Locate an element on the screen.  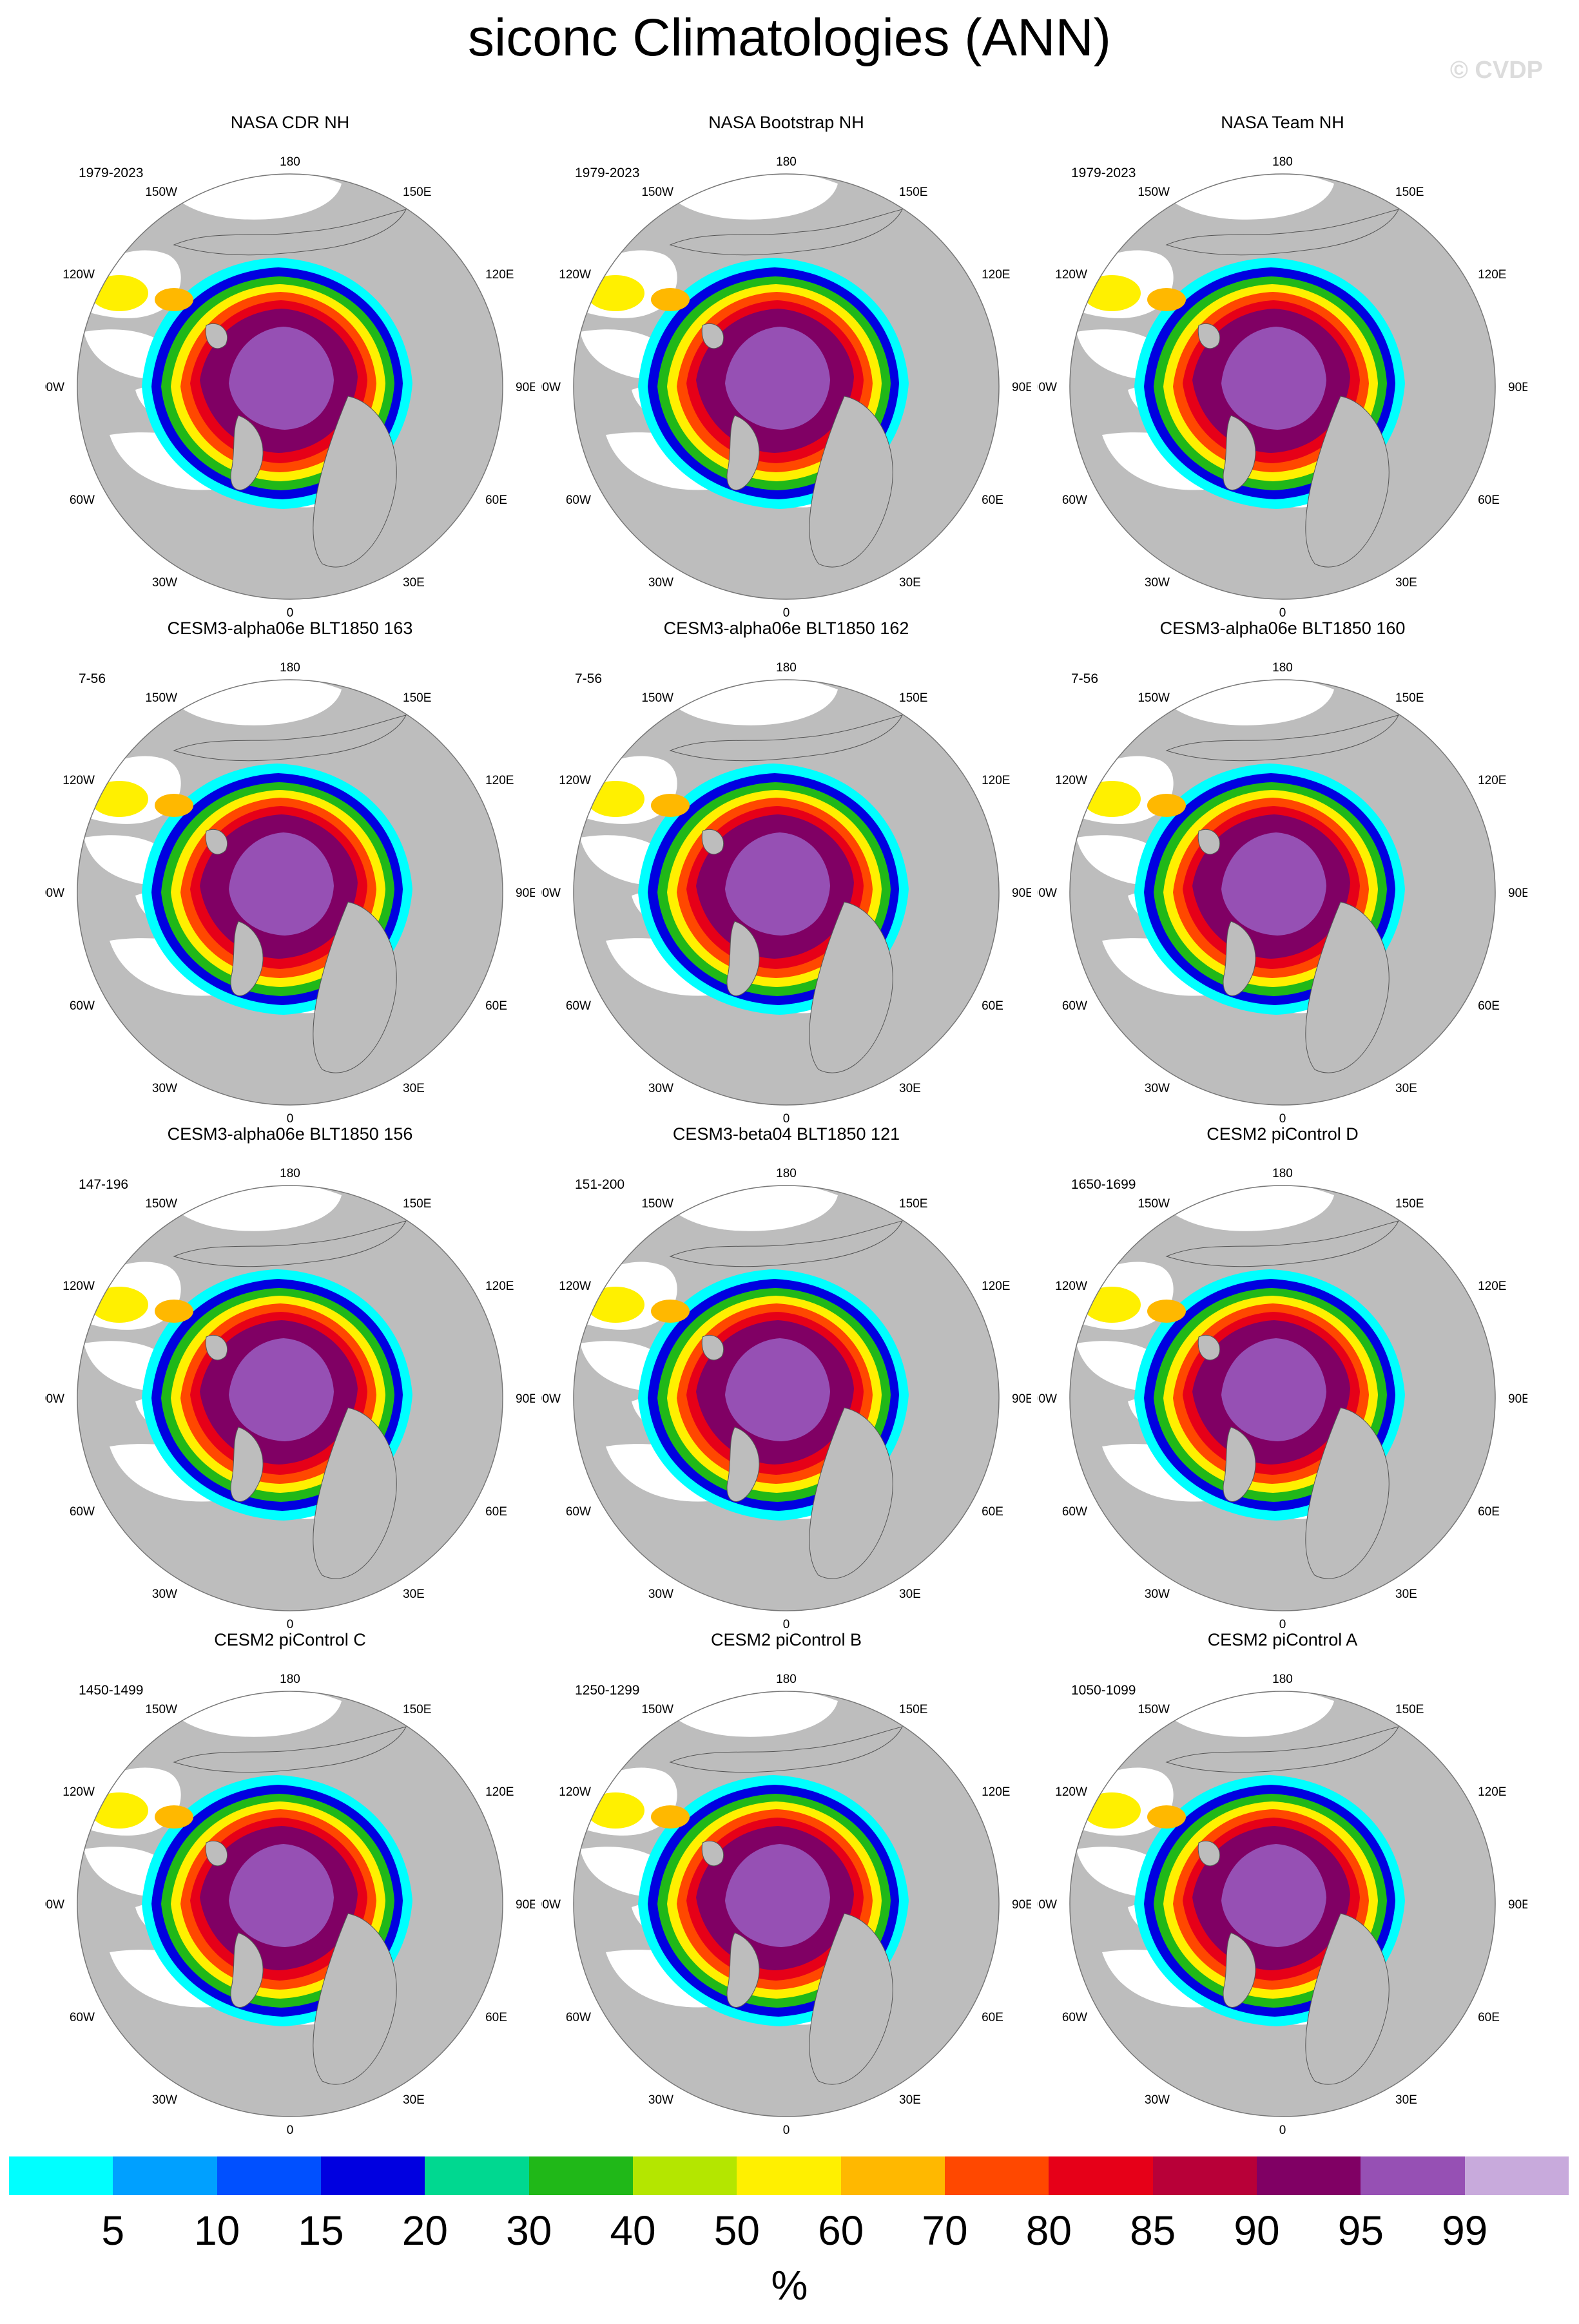
colorbar-tick-label: 50 is located at coordinates (736, 2230).